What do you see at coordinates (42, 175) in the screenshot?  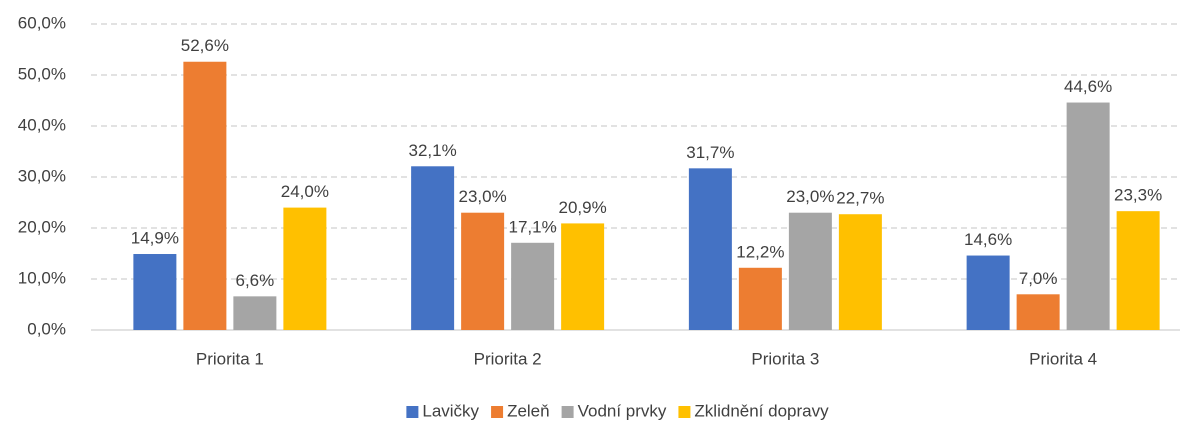 I see `y-tick-label: 30,0%` at bounding box center [42, 175].